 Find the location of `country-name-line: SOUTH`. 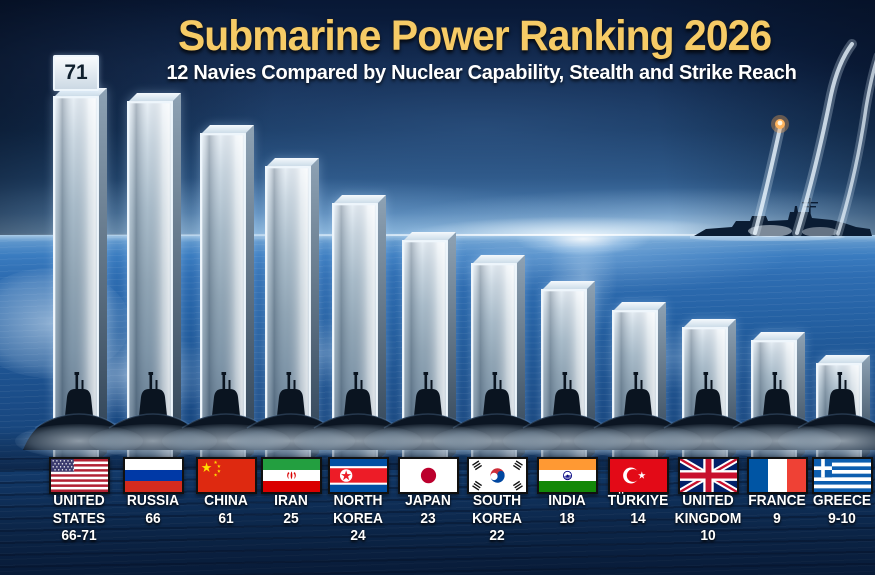

country-name-line: SOUTH is located at coordinates (497, 500).